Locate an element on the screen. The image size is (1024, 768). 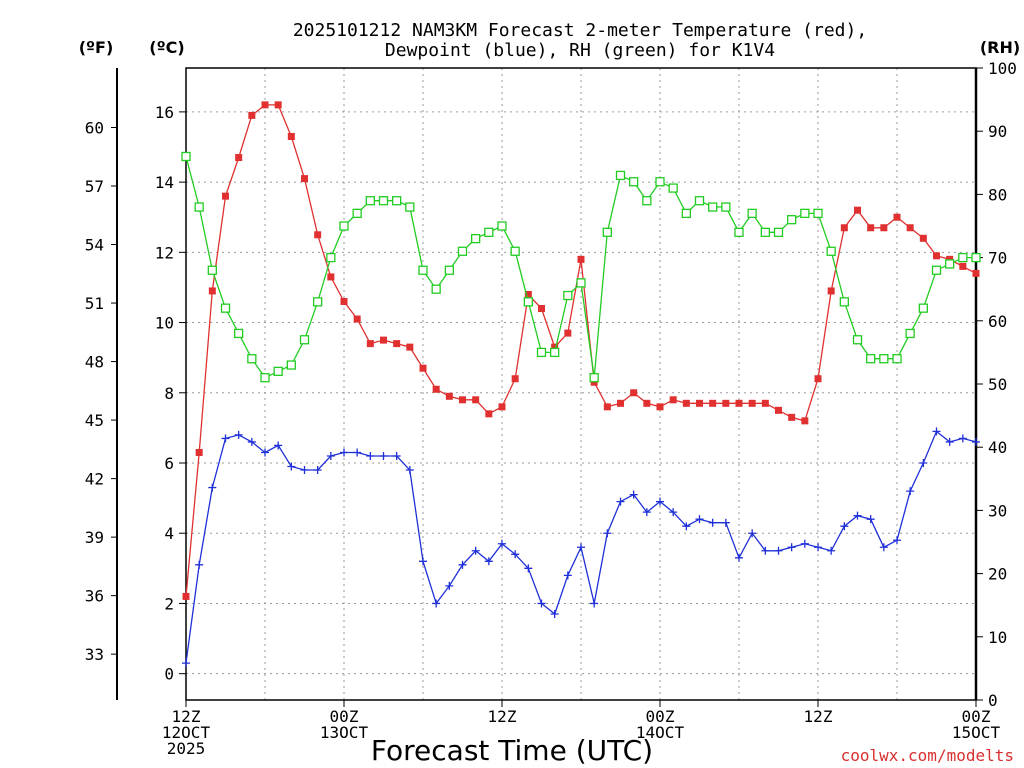
rh-tick-label: 0 is located at coordinates (993, 700).